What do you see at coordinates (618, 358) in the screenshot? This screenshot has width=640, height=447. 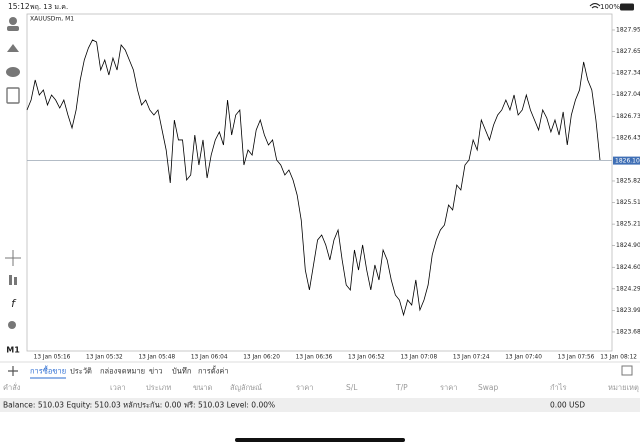 I see `x-tick-label: 13 Jan 08:12` at bounding box center [618, 358].